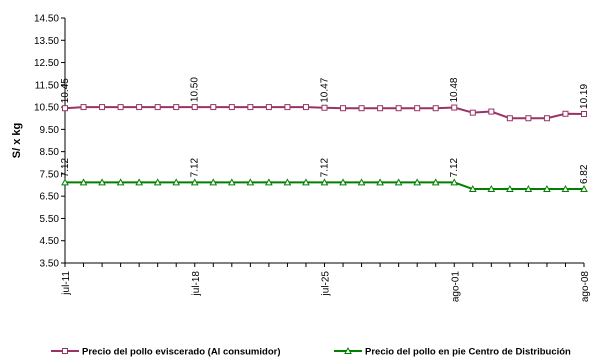  Describe the element at coordinates (46, 41) in the screenshot. I see `y-tick-label: 13.50` at that location.